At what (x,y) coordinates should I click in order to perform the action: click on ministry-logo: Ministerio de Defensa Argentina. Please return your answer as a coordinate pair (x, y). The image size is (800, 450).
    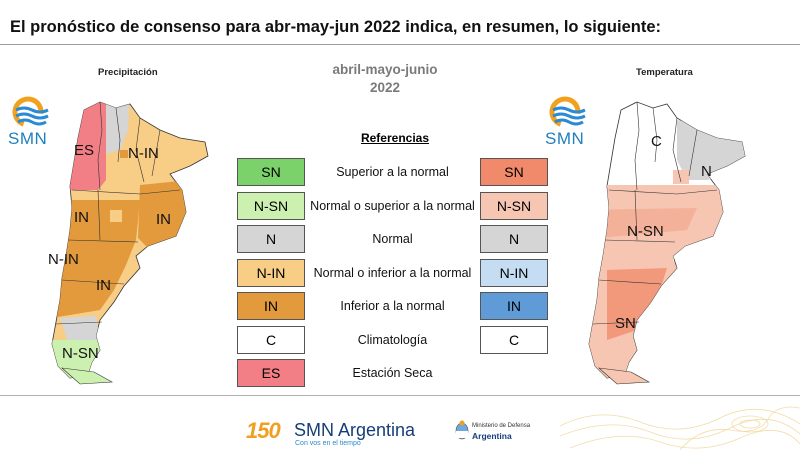
    Looking at the image, I should click on (510, 433).